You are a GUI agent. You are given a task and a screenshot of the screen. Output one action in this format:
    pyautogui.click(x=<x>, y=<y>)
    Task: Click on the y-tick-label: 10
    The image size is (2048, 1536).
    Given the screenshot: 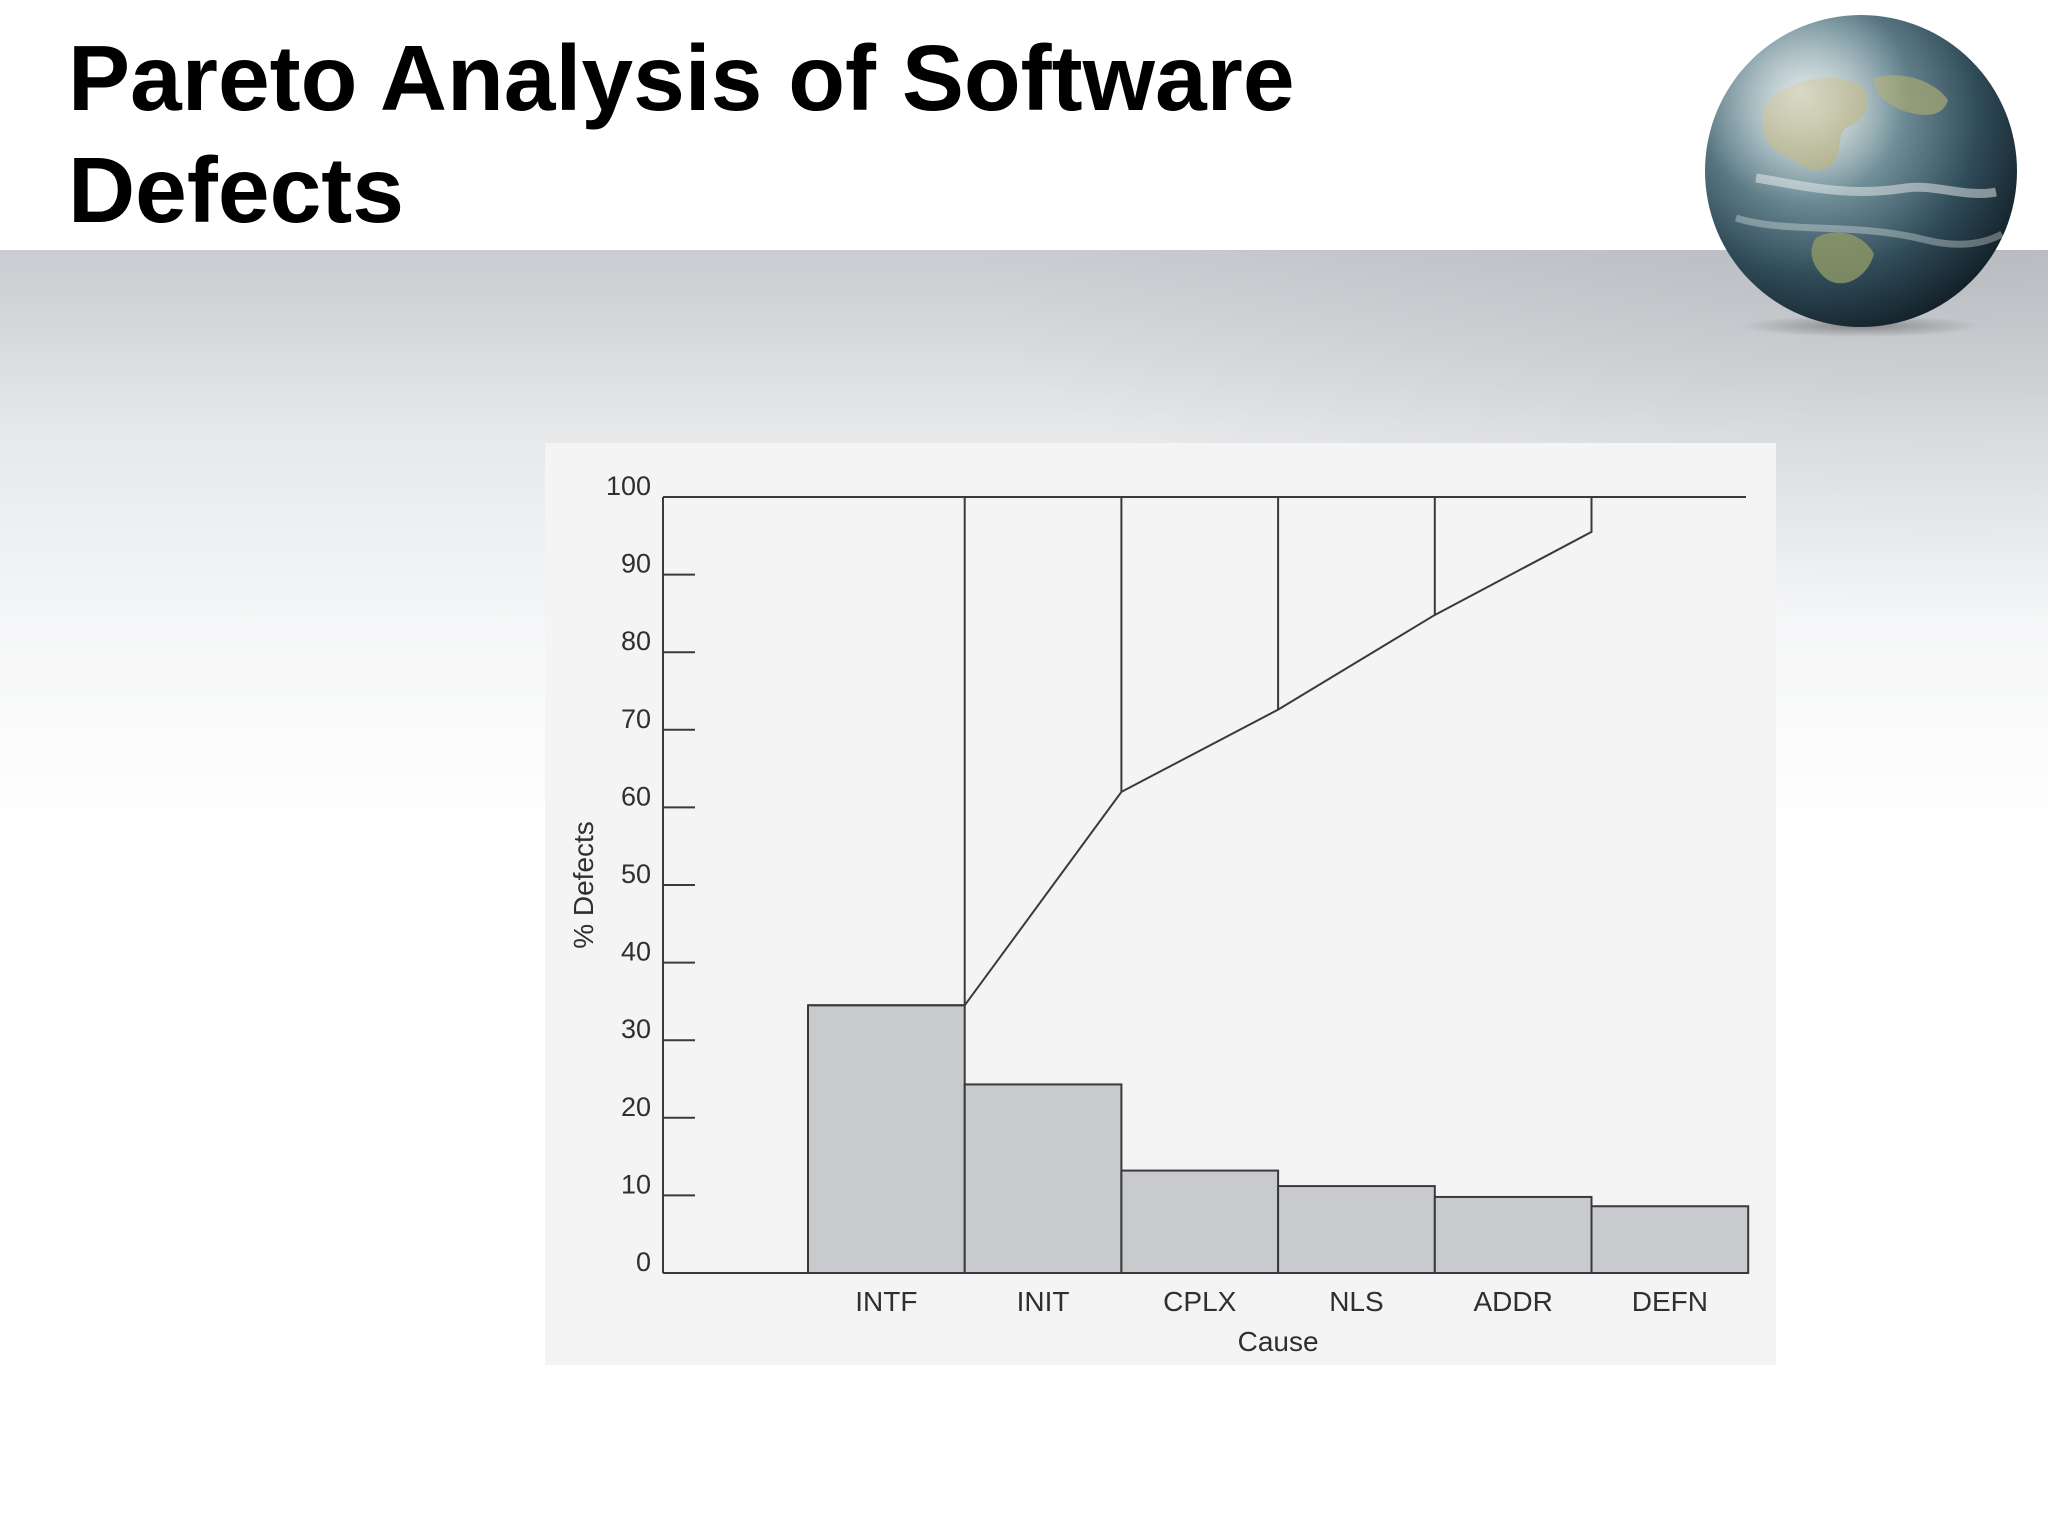 What is the action you would take?
    pyautogui.click(x=636, y=1184)
    